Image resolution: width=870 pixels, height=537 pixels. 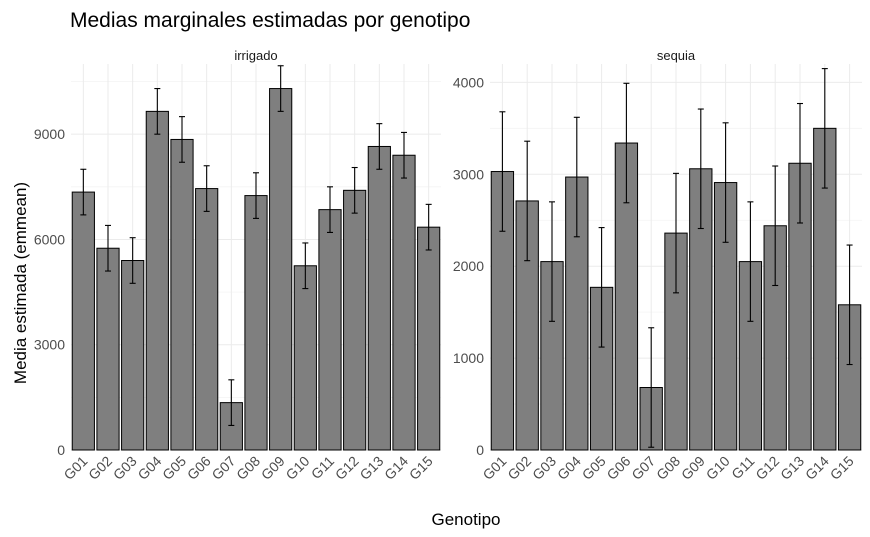 What do you see at coordinates (49, 239) in the screenshot?
I see `y-tick-label: 6000` at bounding box center [49, 239].